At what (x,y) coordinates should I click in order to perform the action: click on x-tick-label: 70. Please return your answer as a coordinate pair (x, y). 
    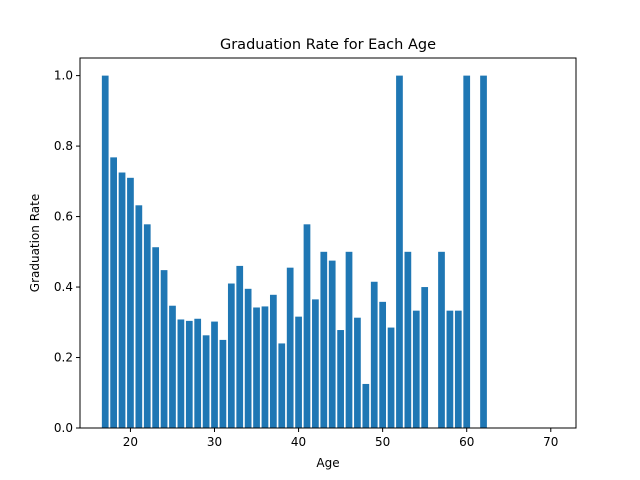
    Looking at the image, I should click on (550, 442).